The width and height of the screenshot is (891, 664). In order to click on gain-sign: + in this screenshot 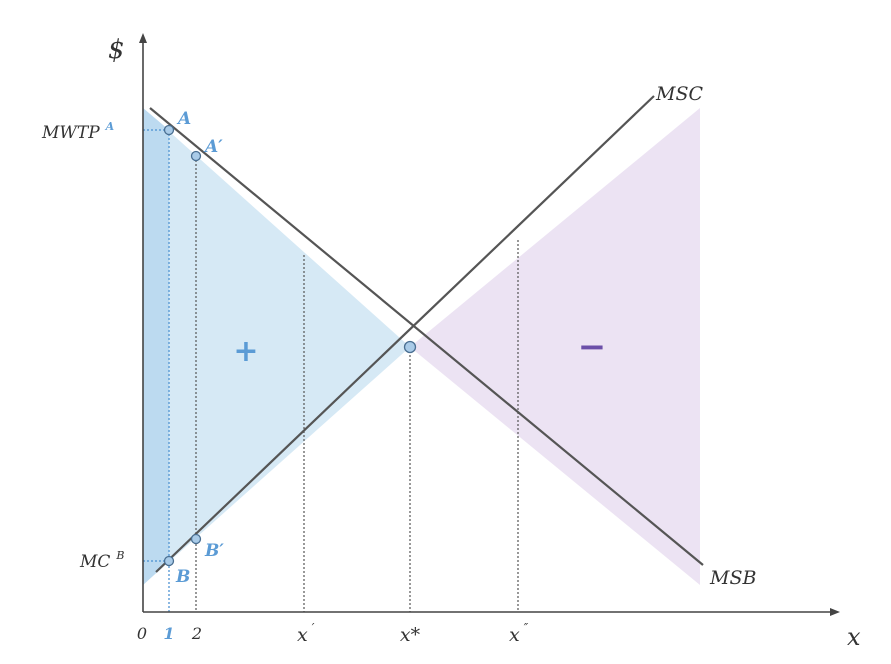, I will do `click(245, 351)`.